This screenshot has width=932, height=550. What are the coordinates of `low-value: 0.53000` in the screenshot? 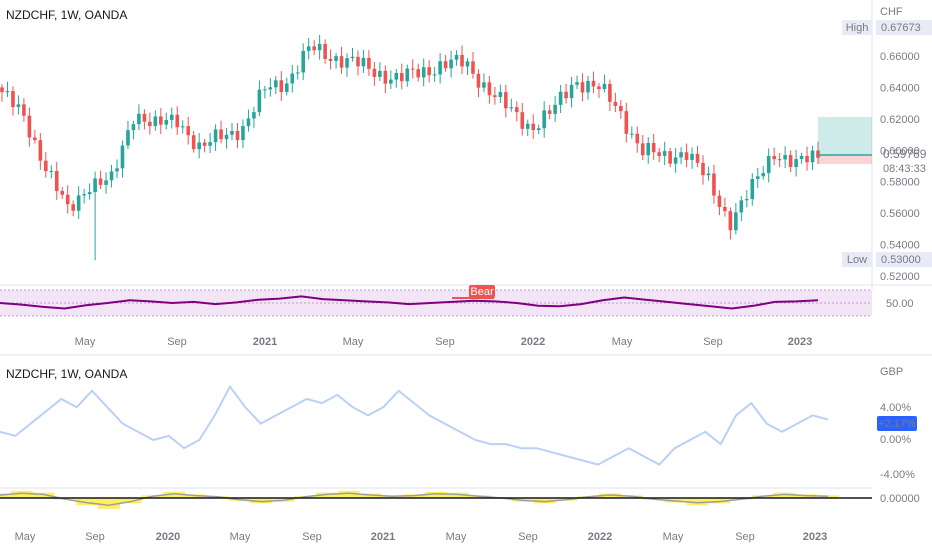 It's located at (901, 260).